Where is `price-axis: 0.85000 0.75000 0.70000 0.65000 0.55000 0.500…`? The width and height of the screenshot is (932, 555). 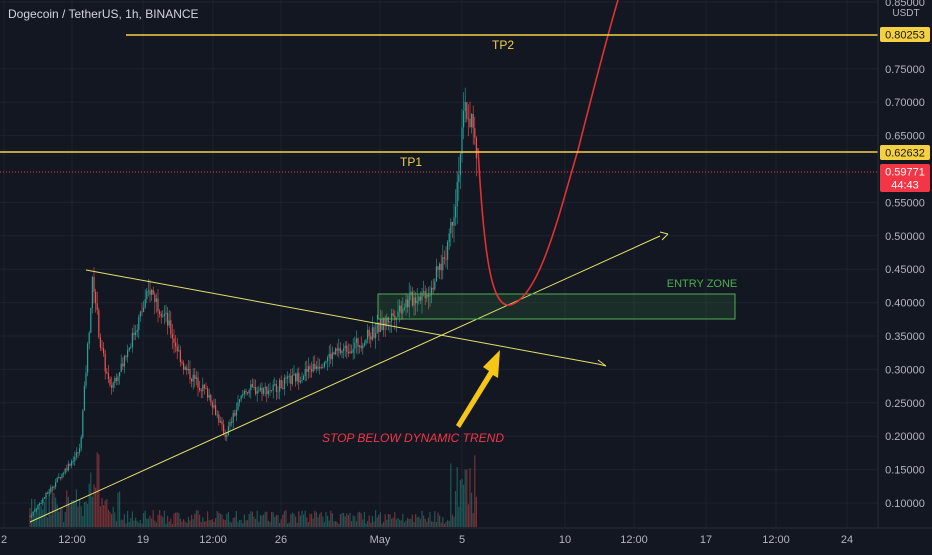 price-axis: 0.85000 0.75000 0.70000 0.65000 0.55000 0.500… is located at coordinates (901, 264).